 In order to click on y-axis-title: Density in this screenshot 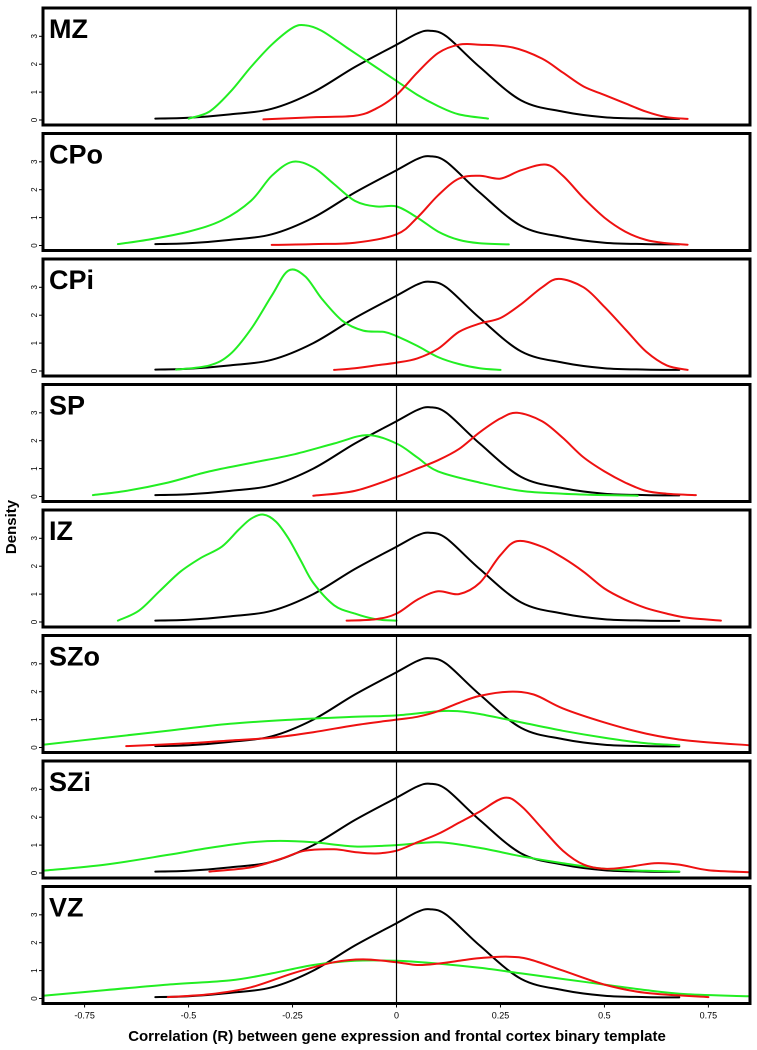, I will do `click(11, 526)`.